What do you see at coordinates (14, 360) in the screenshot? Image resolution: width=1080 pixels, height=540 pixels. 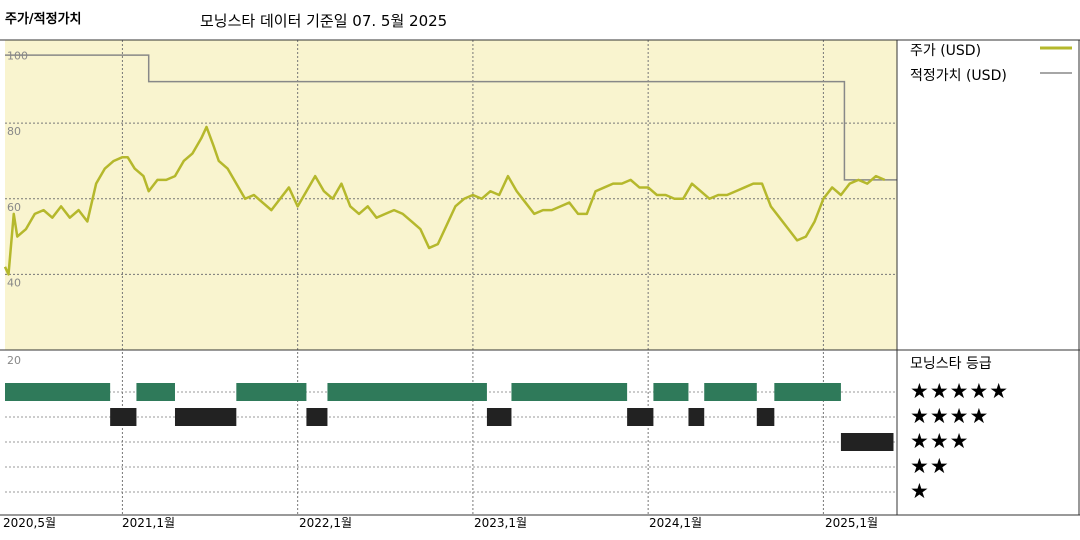 I see `y-tick-label: 20` at bounding box center [14, 360].